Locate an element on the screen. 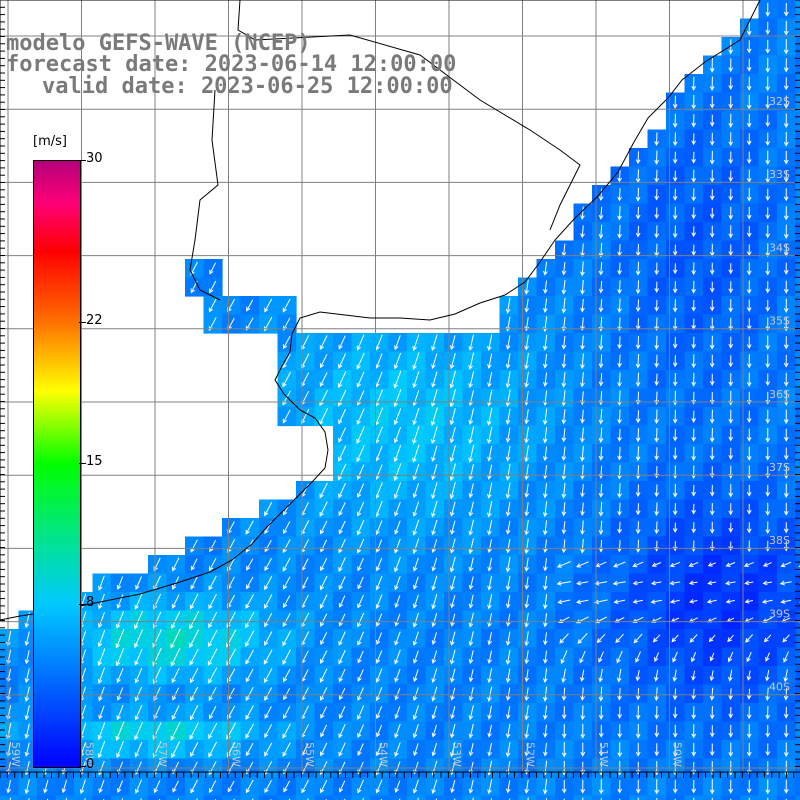 The width and height of the screenshot is (800, 800). colorbar-tick-mark is located at coordinates (82, 322).